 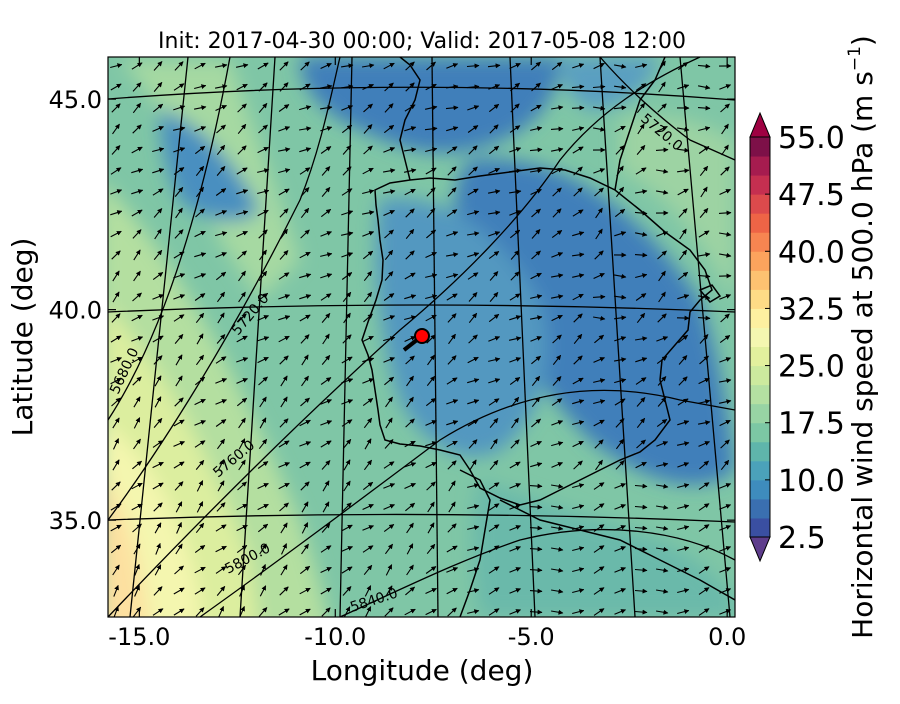 What do you see at coordinates (811, 367) in the screenshot?
I see `colorbar-tick-label: 25.0` at bounding box center [811, 367].